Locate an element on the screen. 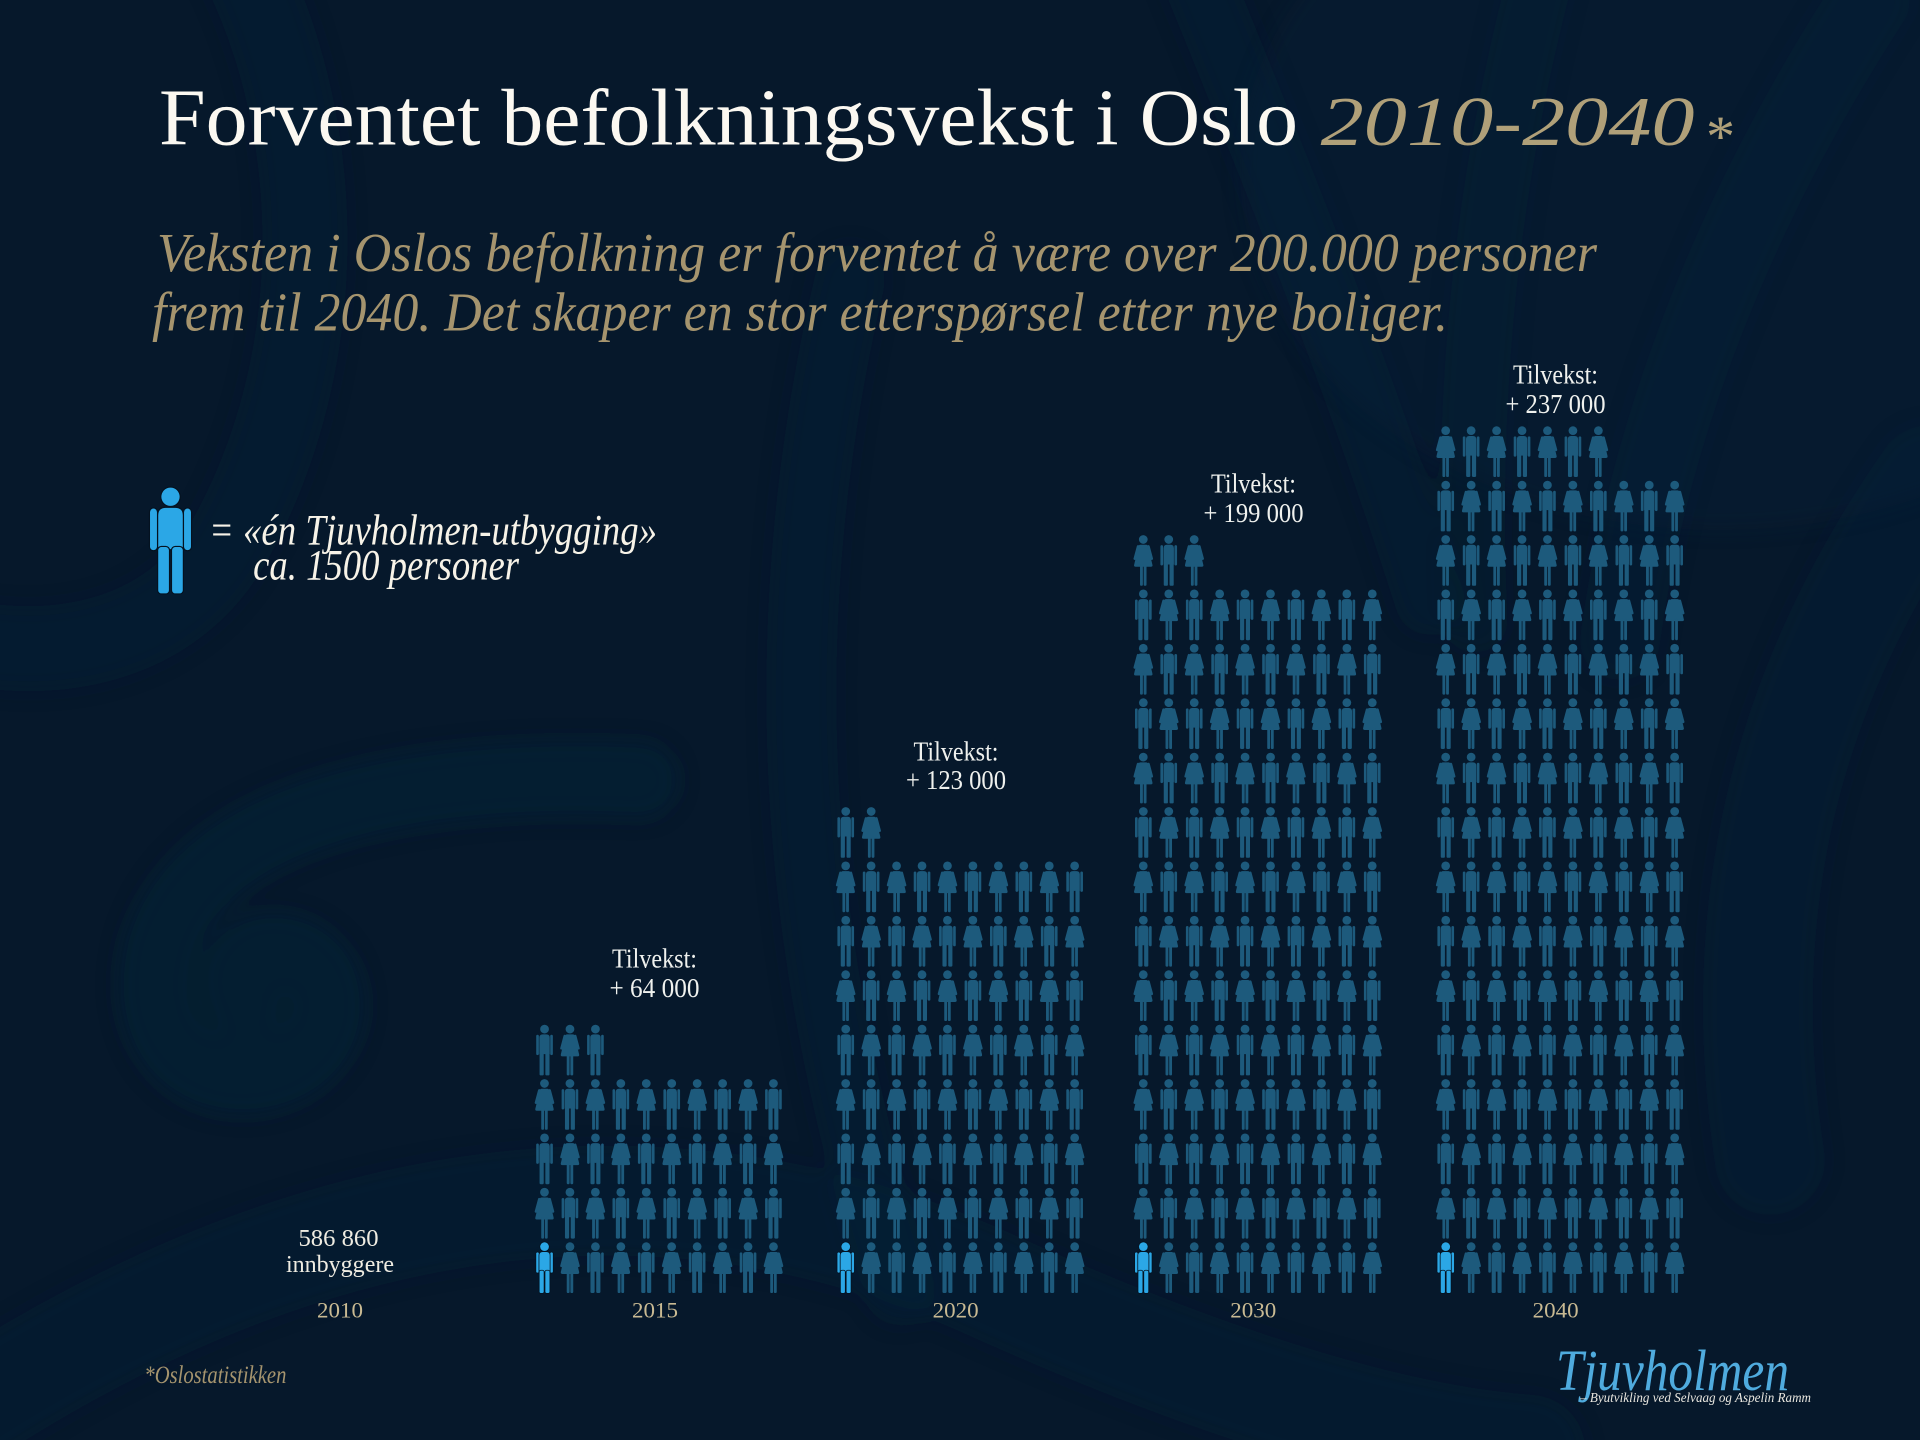 Image resolution: width=1920 pixels, height=1440 pixels. svg-text: Tjuvholmen is located at coordinates (1672, 1370).